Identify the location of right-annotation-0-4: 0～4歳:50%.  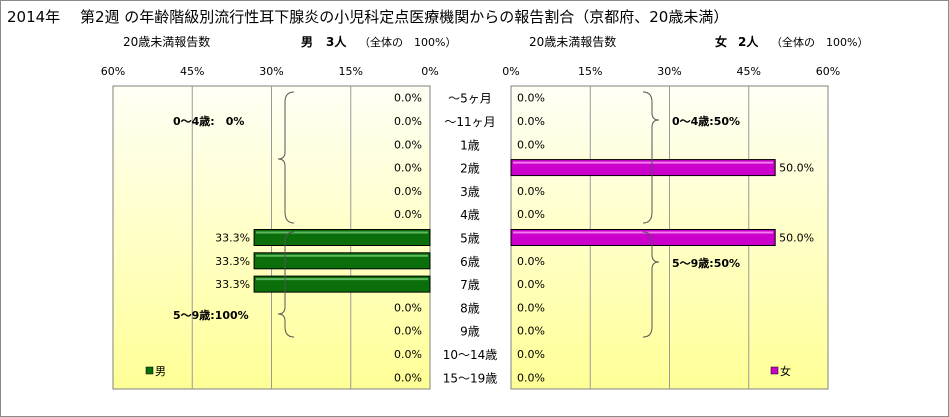
(706, 121).